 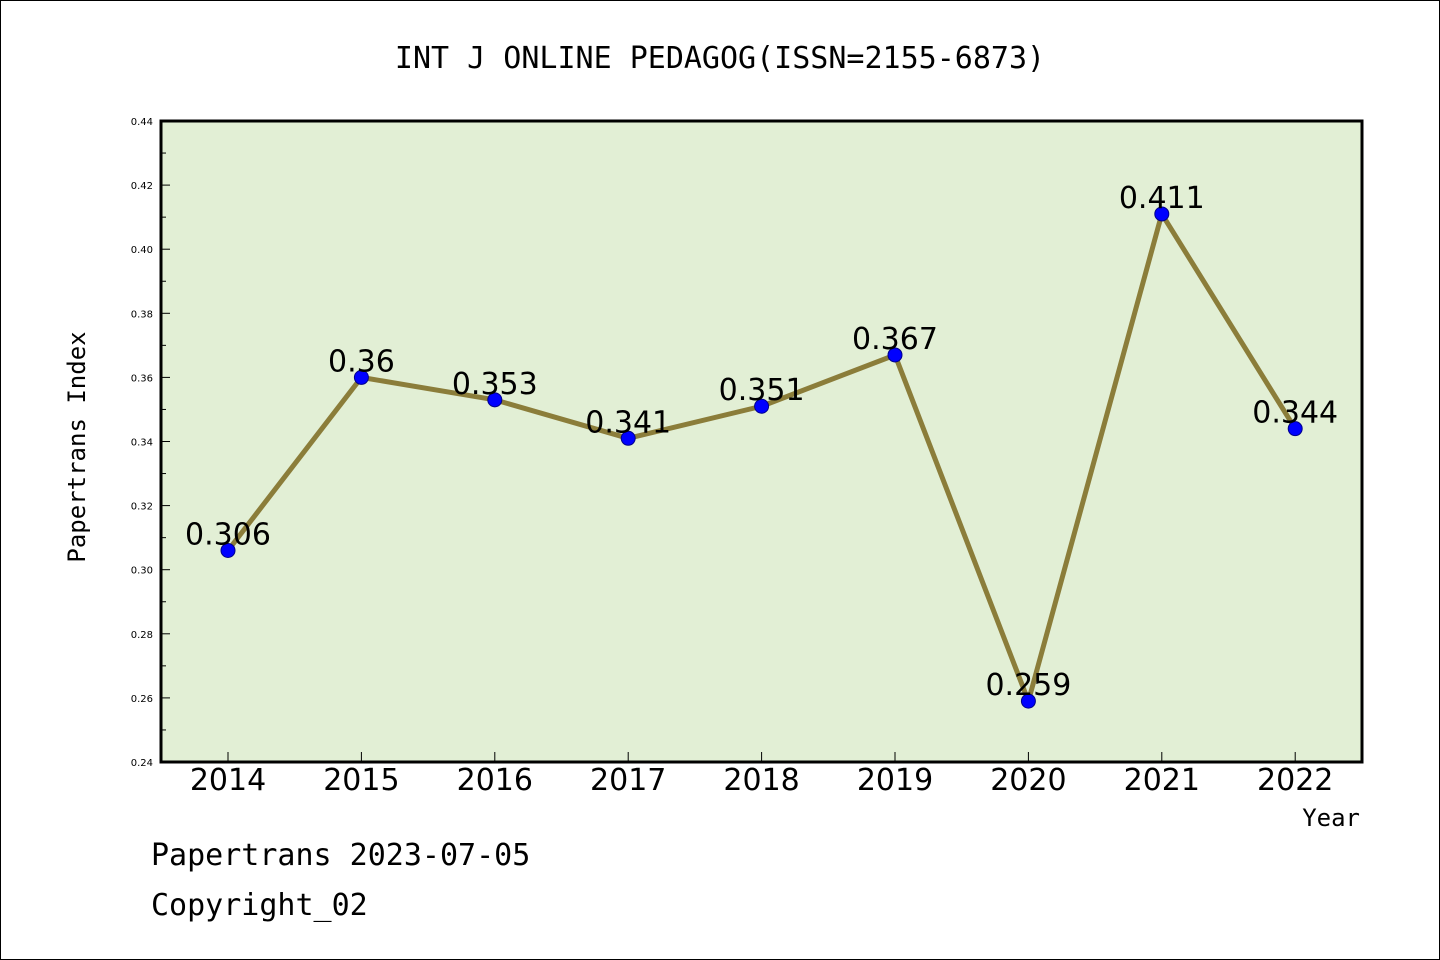 I want to click on x-tick-label: 2020, so click(x=1028, y=780).